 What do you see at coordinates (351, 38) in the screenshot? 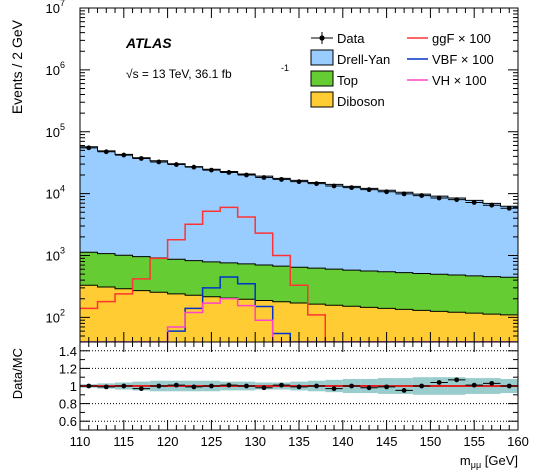
I see `legend-label-data: Data` at bounding box center [351, 38].